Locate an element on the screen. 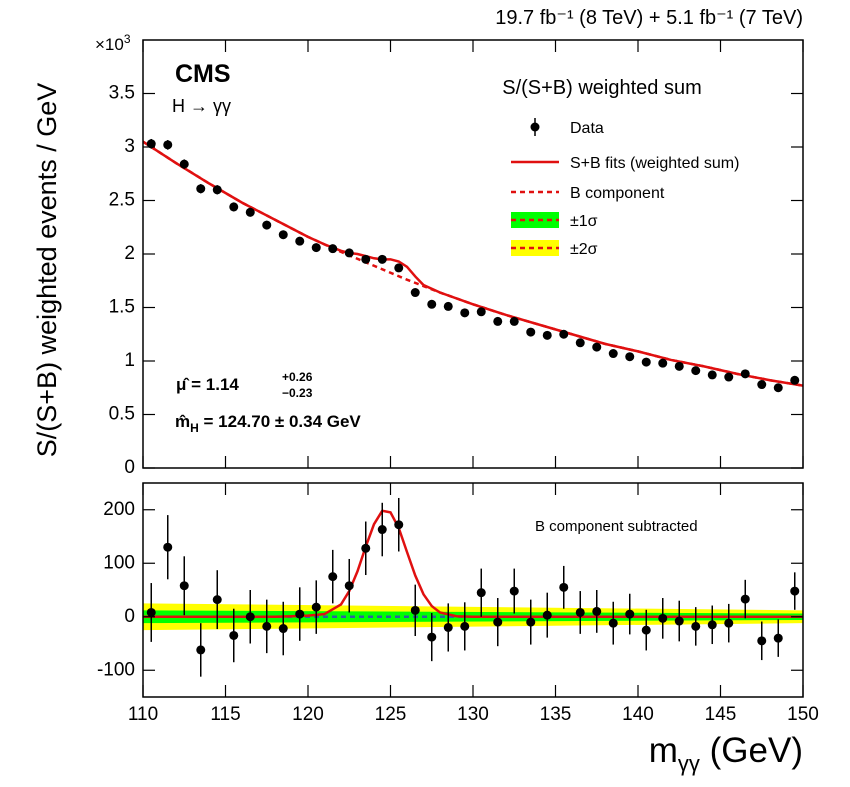  y-tick-label: 1.5 is located at coordinates (122, 307).